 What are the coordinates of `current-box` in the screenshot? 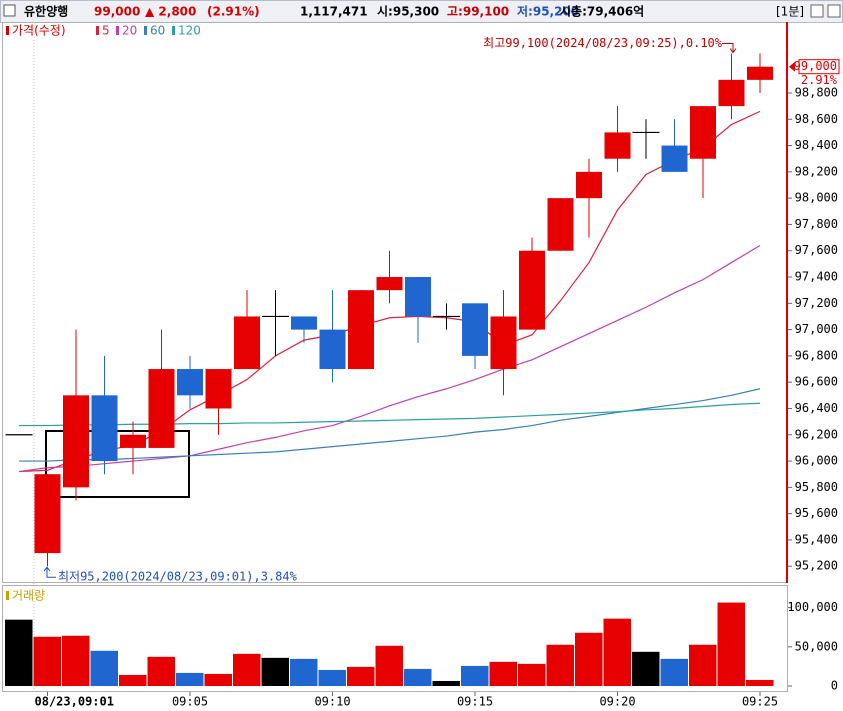 It's located at (819, 67).